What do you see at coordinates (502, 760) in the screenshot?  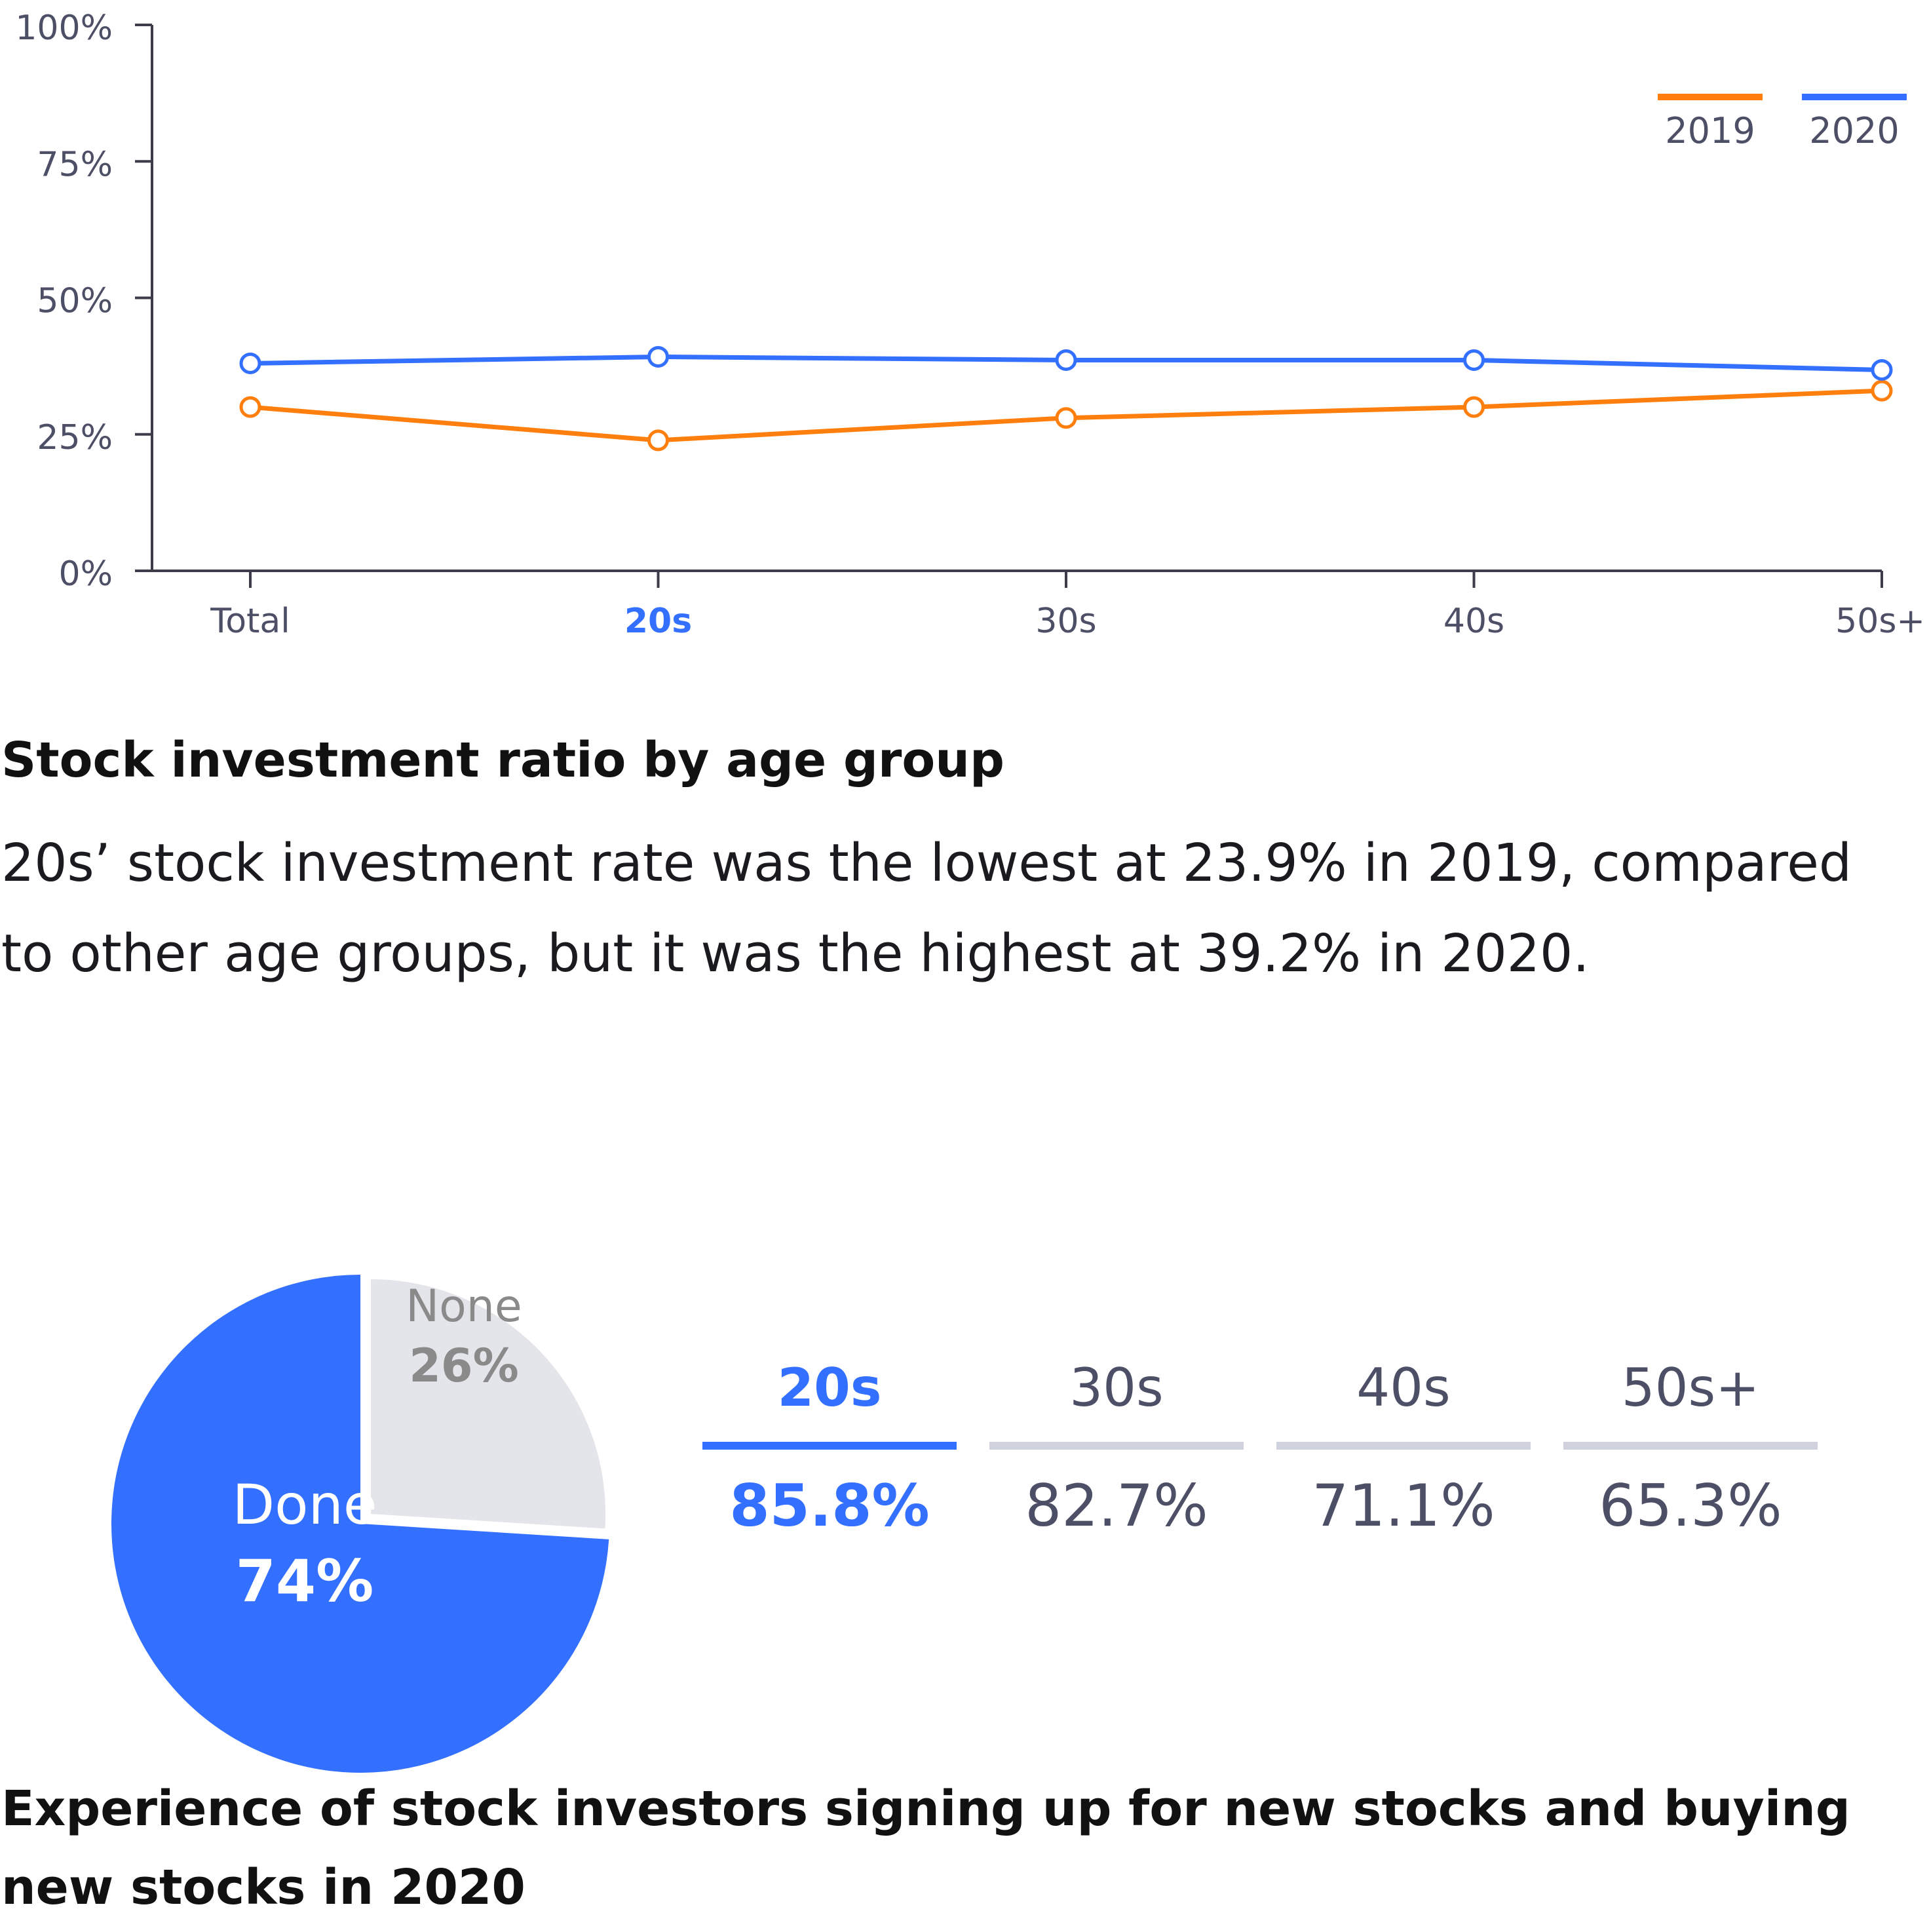 I see `chart-title-line: Stock investment ratio by age group` at bounding box center [502, 760].